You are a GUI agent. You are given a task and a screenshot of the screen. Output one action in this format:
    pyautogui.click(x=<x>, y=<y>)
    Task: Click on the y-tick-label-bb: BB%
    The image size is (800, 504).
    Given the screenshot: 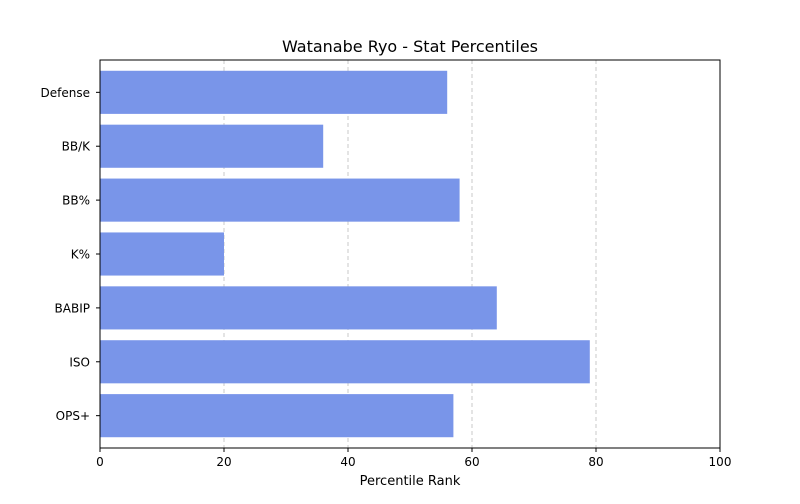 What is the action you would take?
    pyautogui.click(x=76, y=201)
    